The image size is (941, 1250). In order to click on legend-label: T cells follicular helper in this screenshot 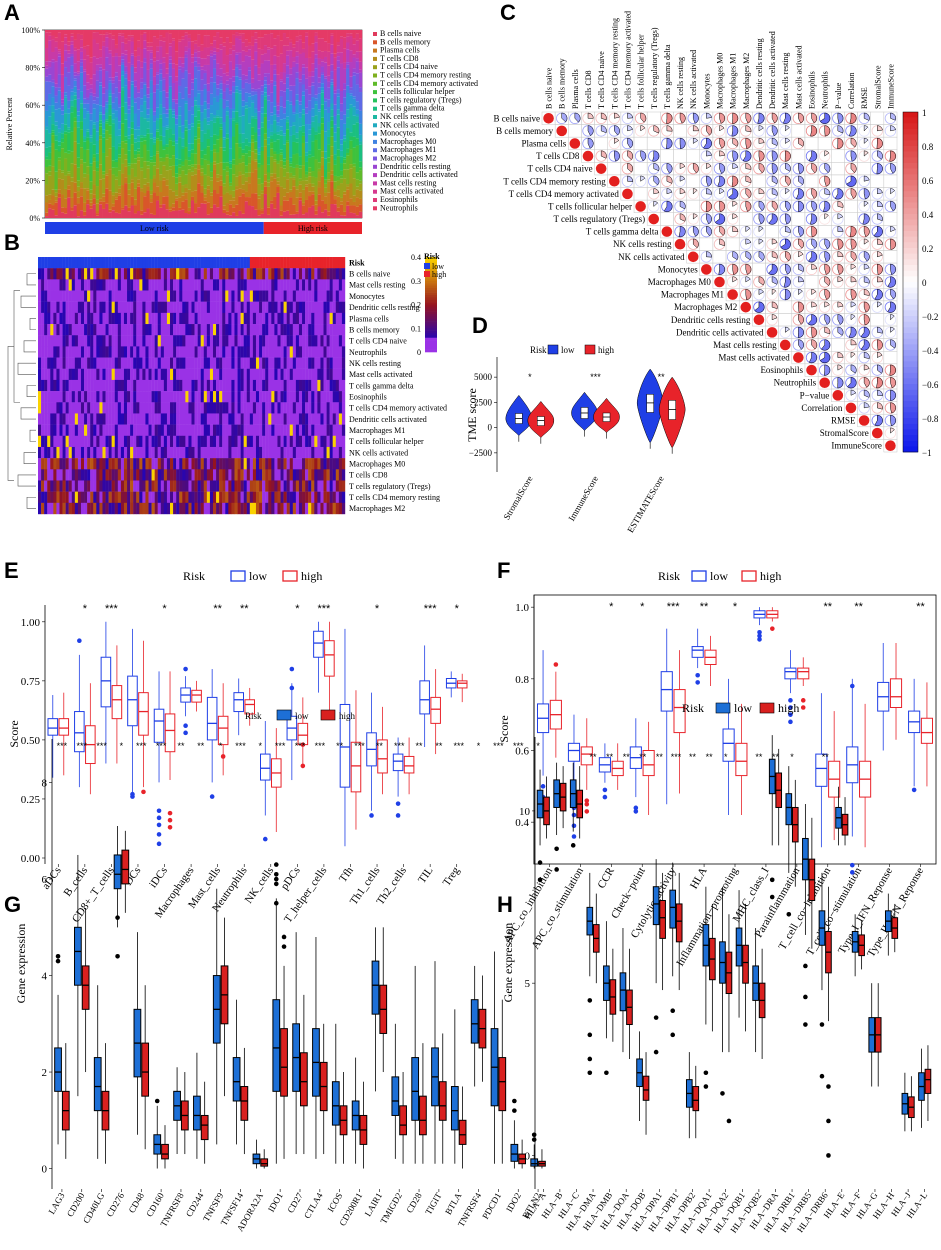, I will do `click(417, 91)`.